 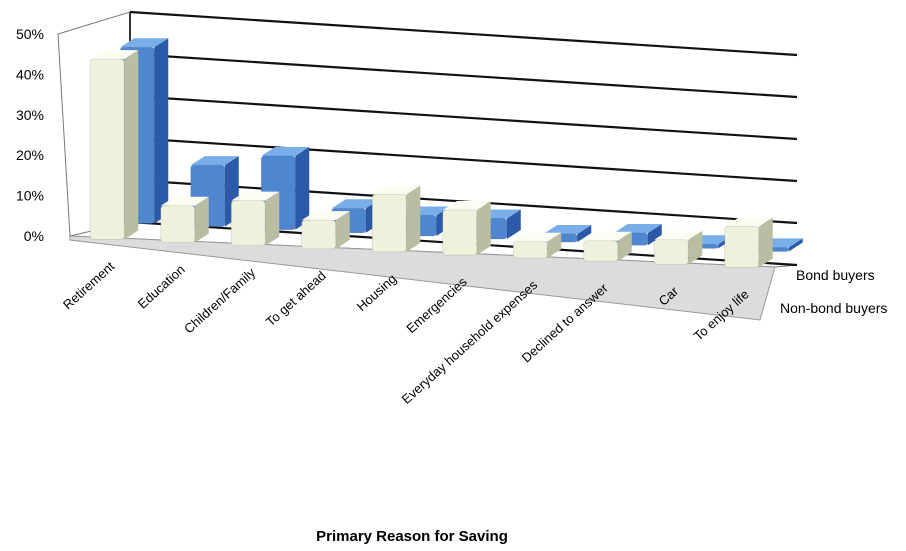 What do you see at coordinates (30, 155) in the screenshot?
I see `y-tick-label: 20%` at bounding box center [30, 155].